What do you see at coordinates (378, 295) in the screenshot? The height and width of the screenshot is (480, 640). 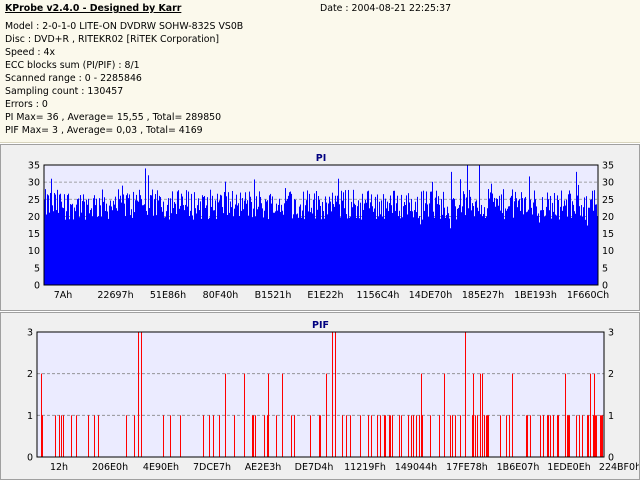 I see `x-tick-label: 1156C4h` at bounding box center [378, 295].